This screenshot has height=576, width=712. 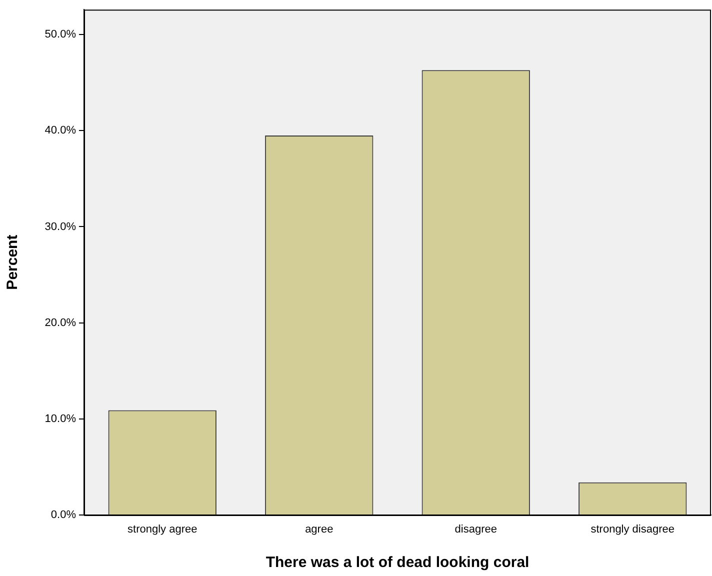 I want to click on x-tick-label: disagree, so click(x=475, y=530).